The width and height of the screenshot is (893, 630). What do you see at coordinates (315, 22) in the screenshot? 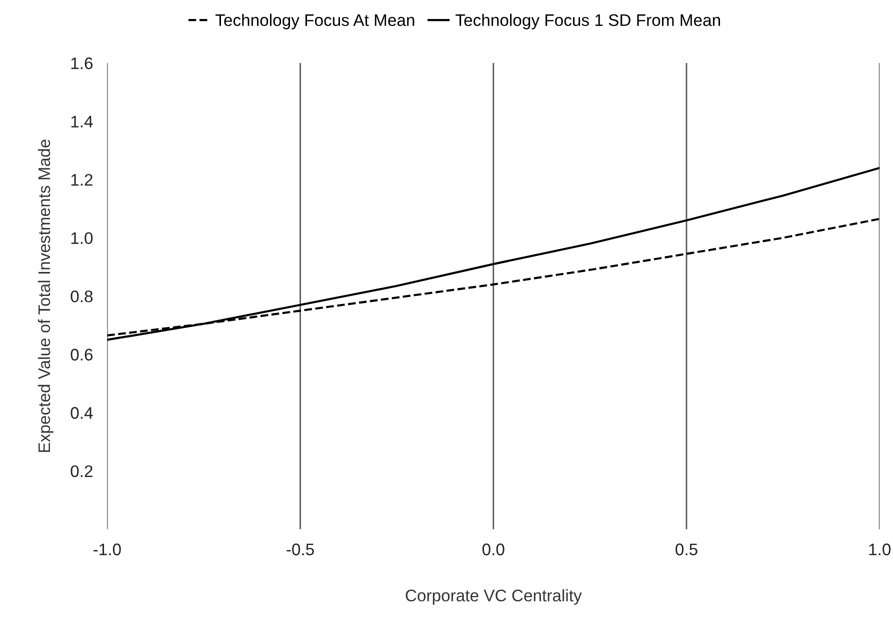
I see `legend-label: Technology Focus At Mean` at bounding box center [315, 22].